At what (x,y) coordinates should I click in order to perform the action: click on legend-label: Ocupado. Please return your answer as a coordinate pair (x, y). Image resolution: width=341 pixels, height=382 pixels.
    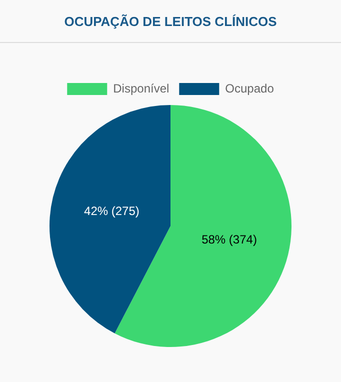
    Looking at the image, I should click on (249, 88).